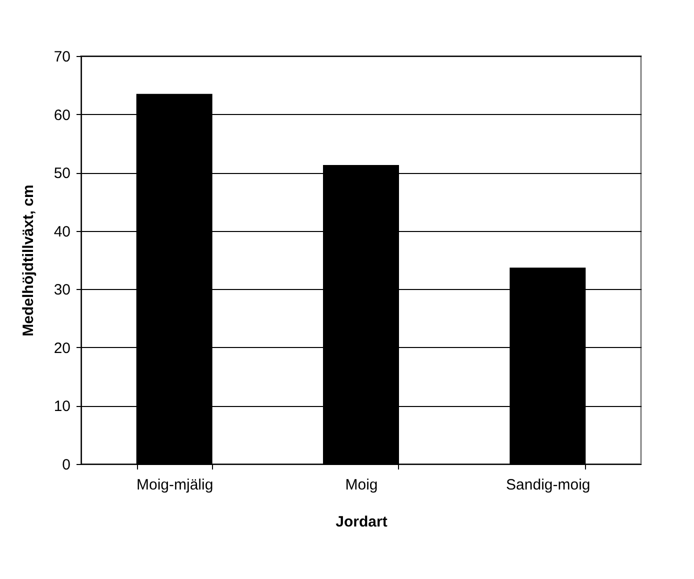 This screenshot has height=579, width=694. What do you see at coordinates (62, 173) in the screenshot?
I see `y-tick-label: 50` at bounding box center [62, 173].